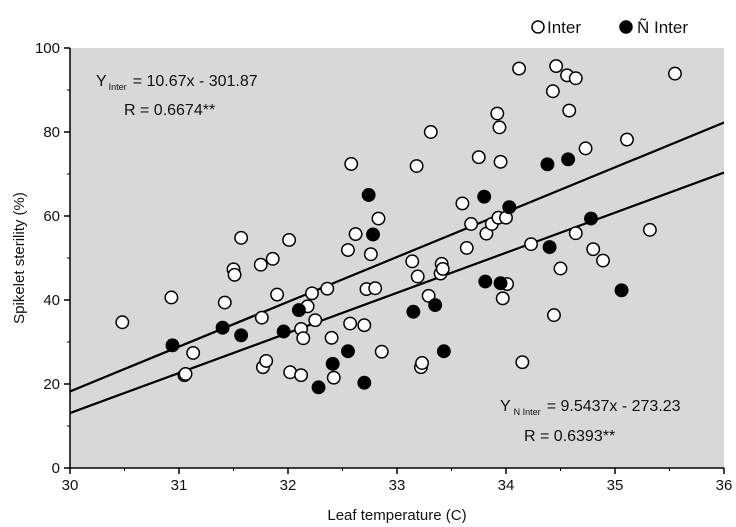 The width and height of the screenshot is (736, 527). I want to click on y-axis-title: Spikelet sterility (%), so click(19, 258).